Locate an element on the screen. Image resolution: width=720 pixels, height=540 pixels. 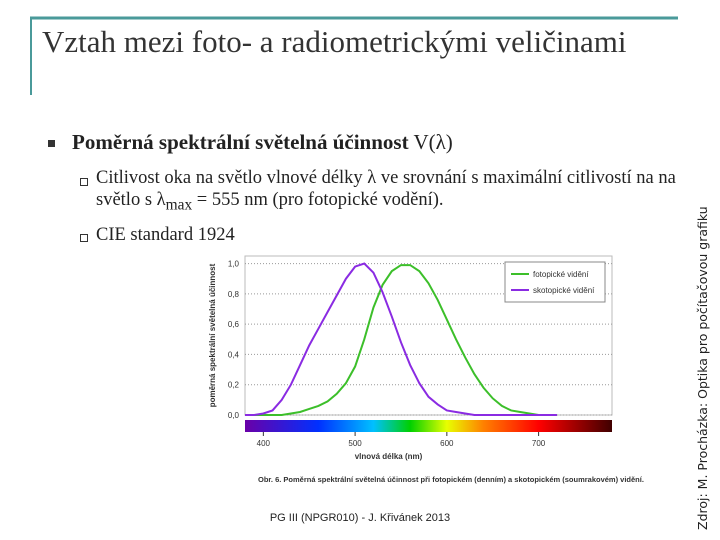
y-tick-label: 0,4 is located at coordinates (234, 354).